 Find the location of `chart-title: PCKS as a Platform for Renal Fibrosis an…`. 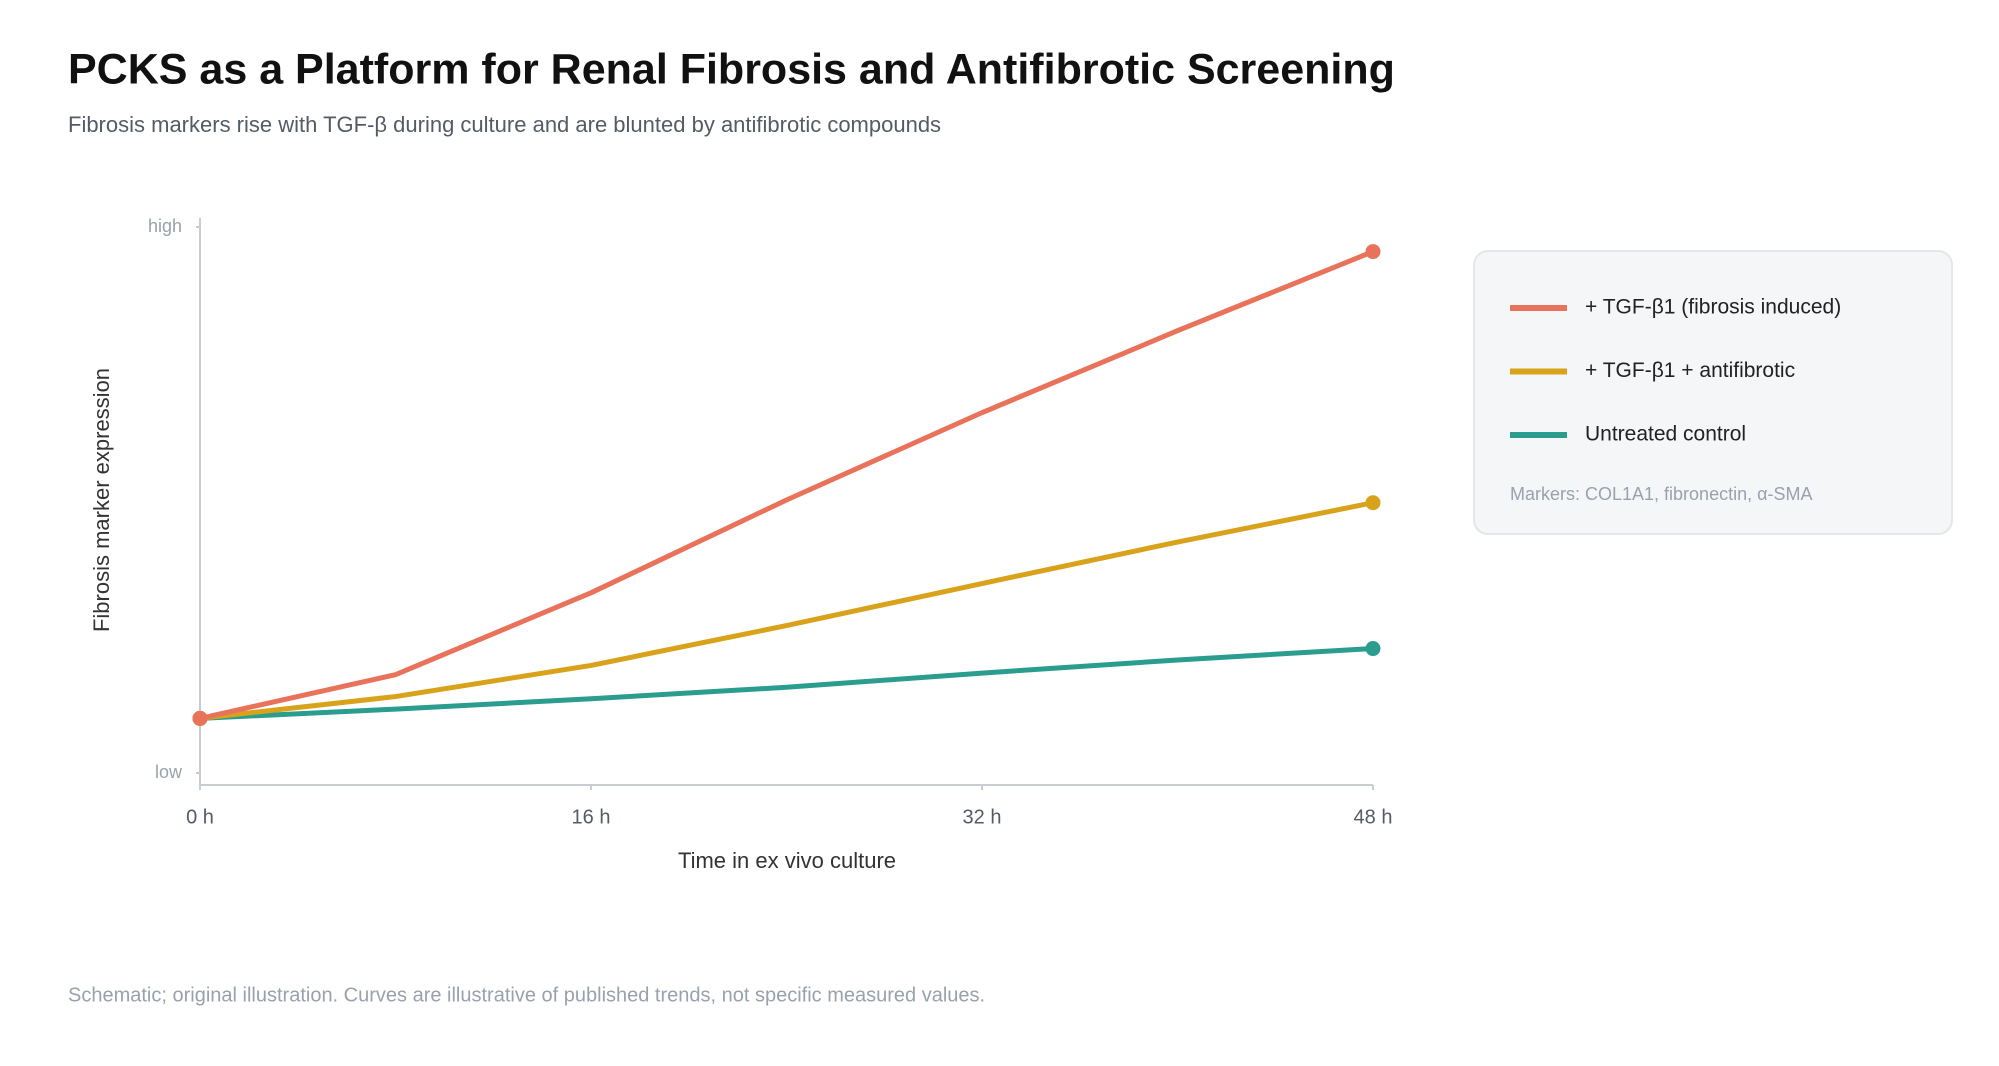

chart-title: PCKS as a Platform for Renal Fibrosis an… is located at coordinates (731, 69).